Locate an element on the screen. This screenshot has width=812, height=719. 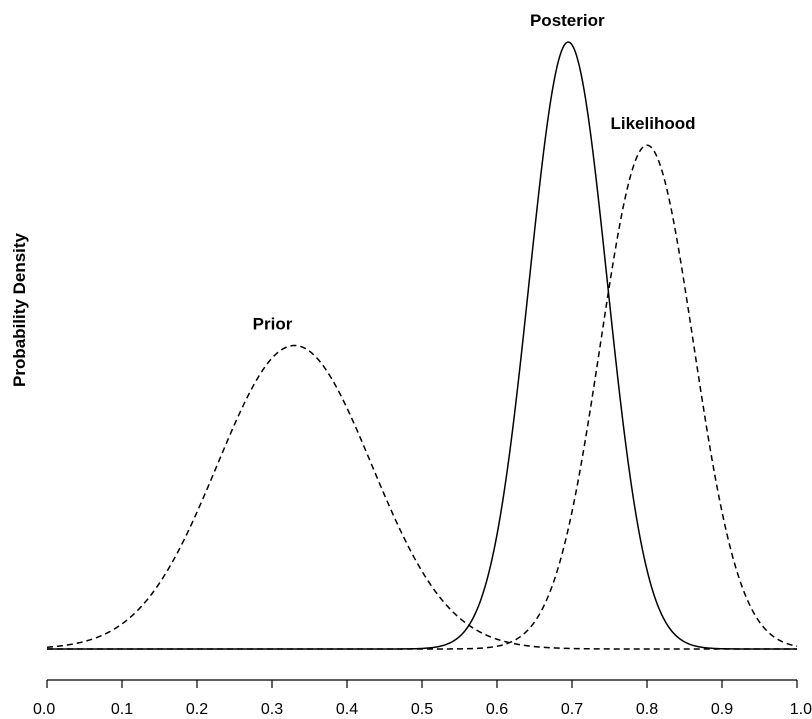
x-tick-label: 0.4 is located at coordinates (347, 709).